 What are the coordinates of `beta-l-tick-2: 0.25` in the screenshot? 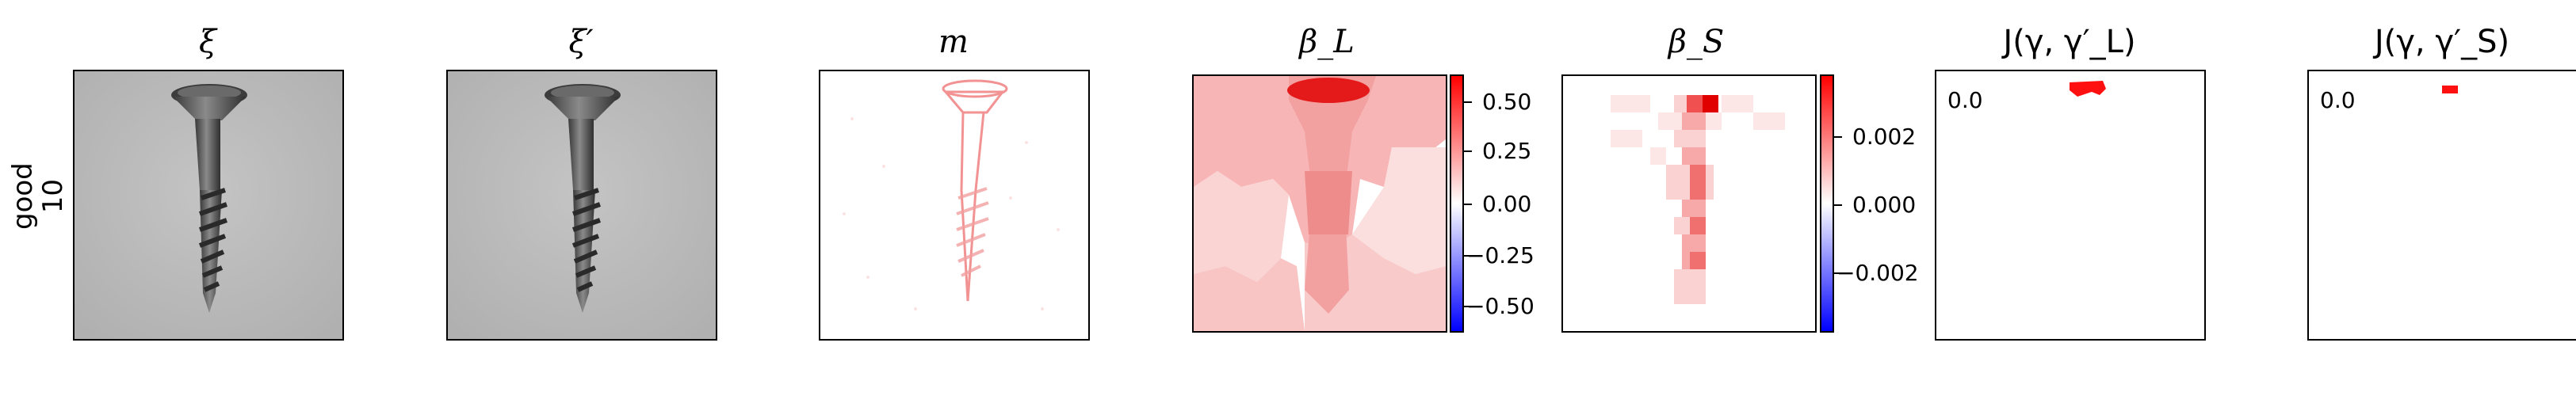 It's located at (1507, 151).